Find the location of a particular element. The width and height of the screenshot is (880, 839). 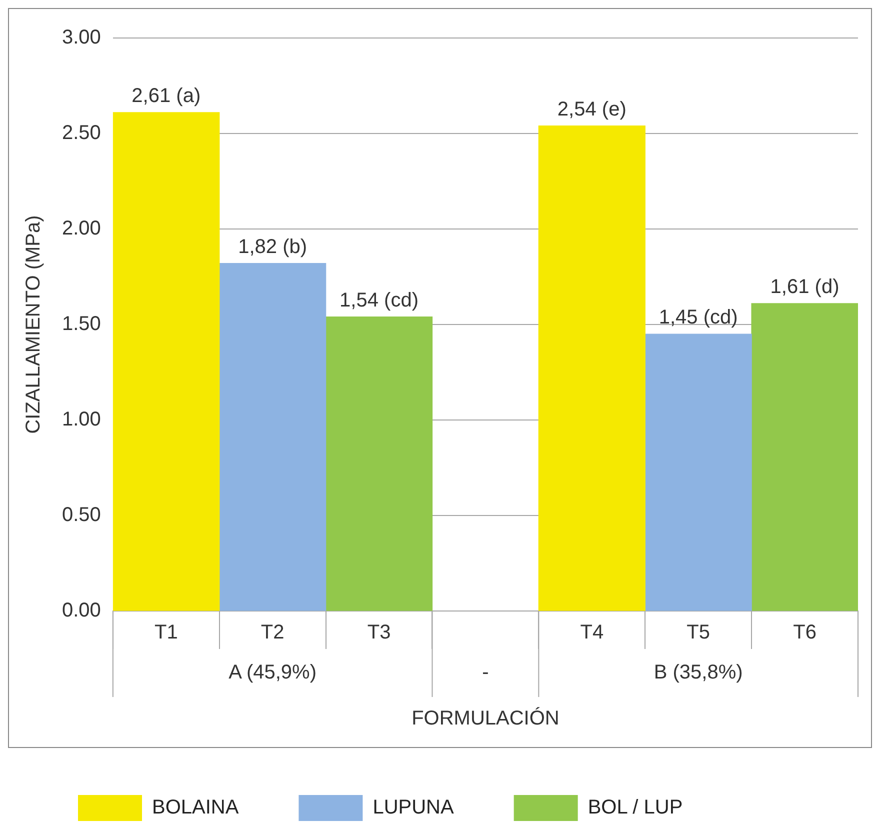

data-label: 1,82 (b) is located at coordinates (273, 247).